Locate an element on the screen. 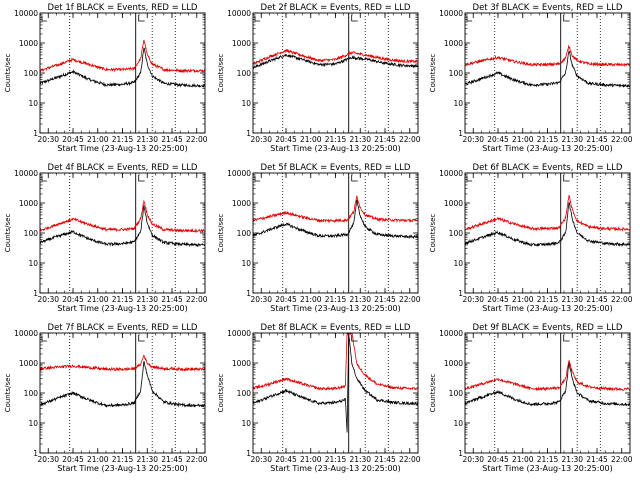 This screenshot has height=484, width=640. panel-title: Det 6f BLACK = Events, RED = LLD is located at coordinates (548, 168).